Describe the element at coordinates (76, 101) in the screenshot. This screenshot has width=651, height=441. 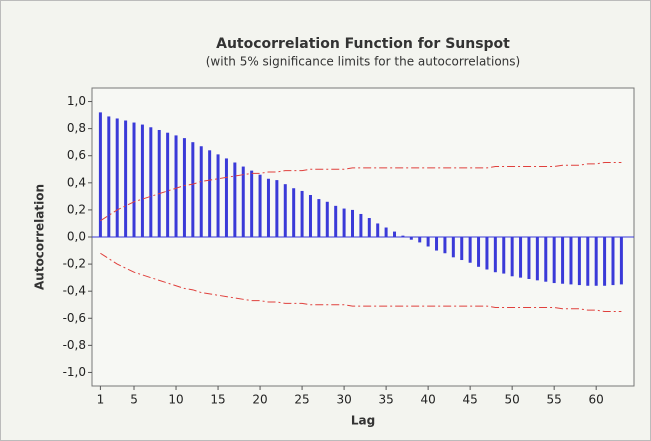
I see `y-tick-label: 1,0` at that location.